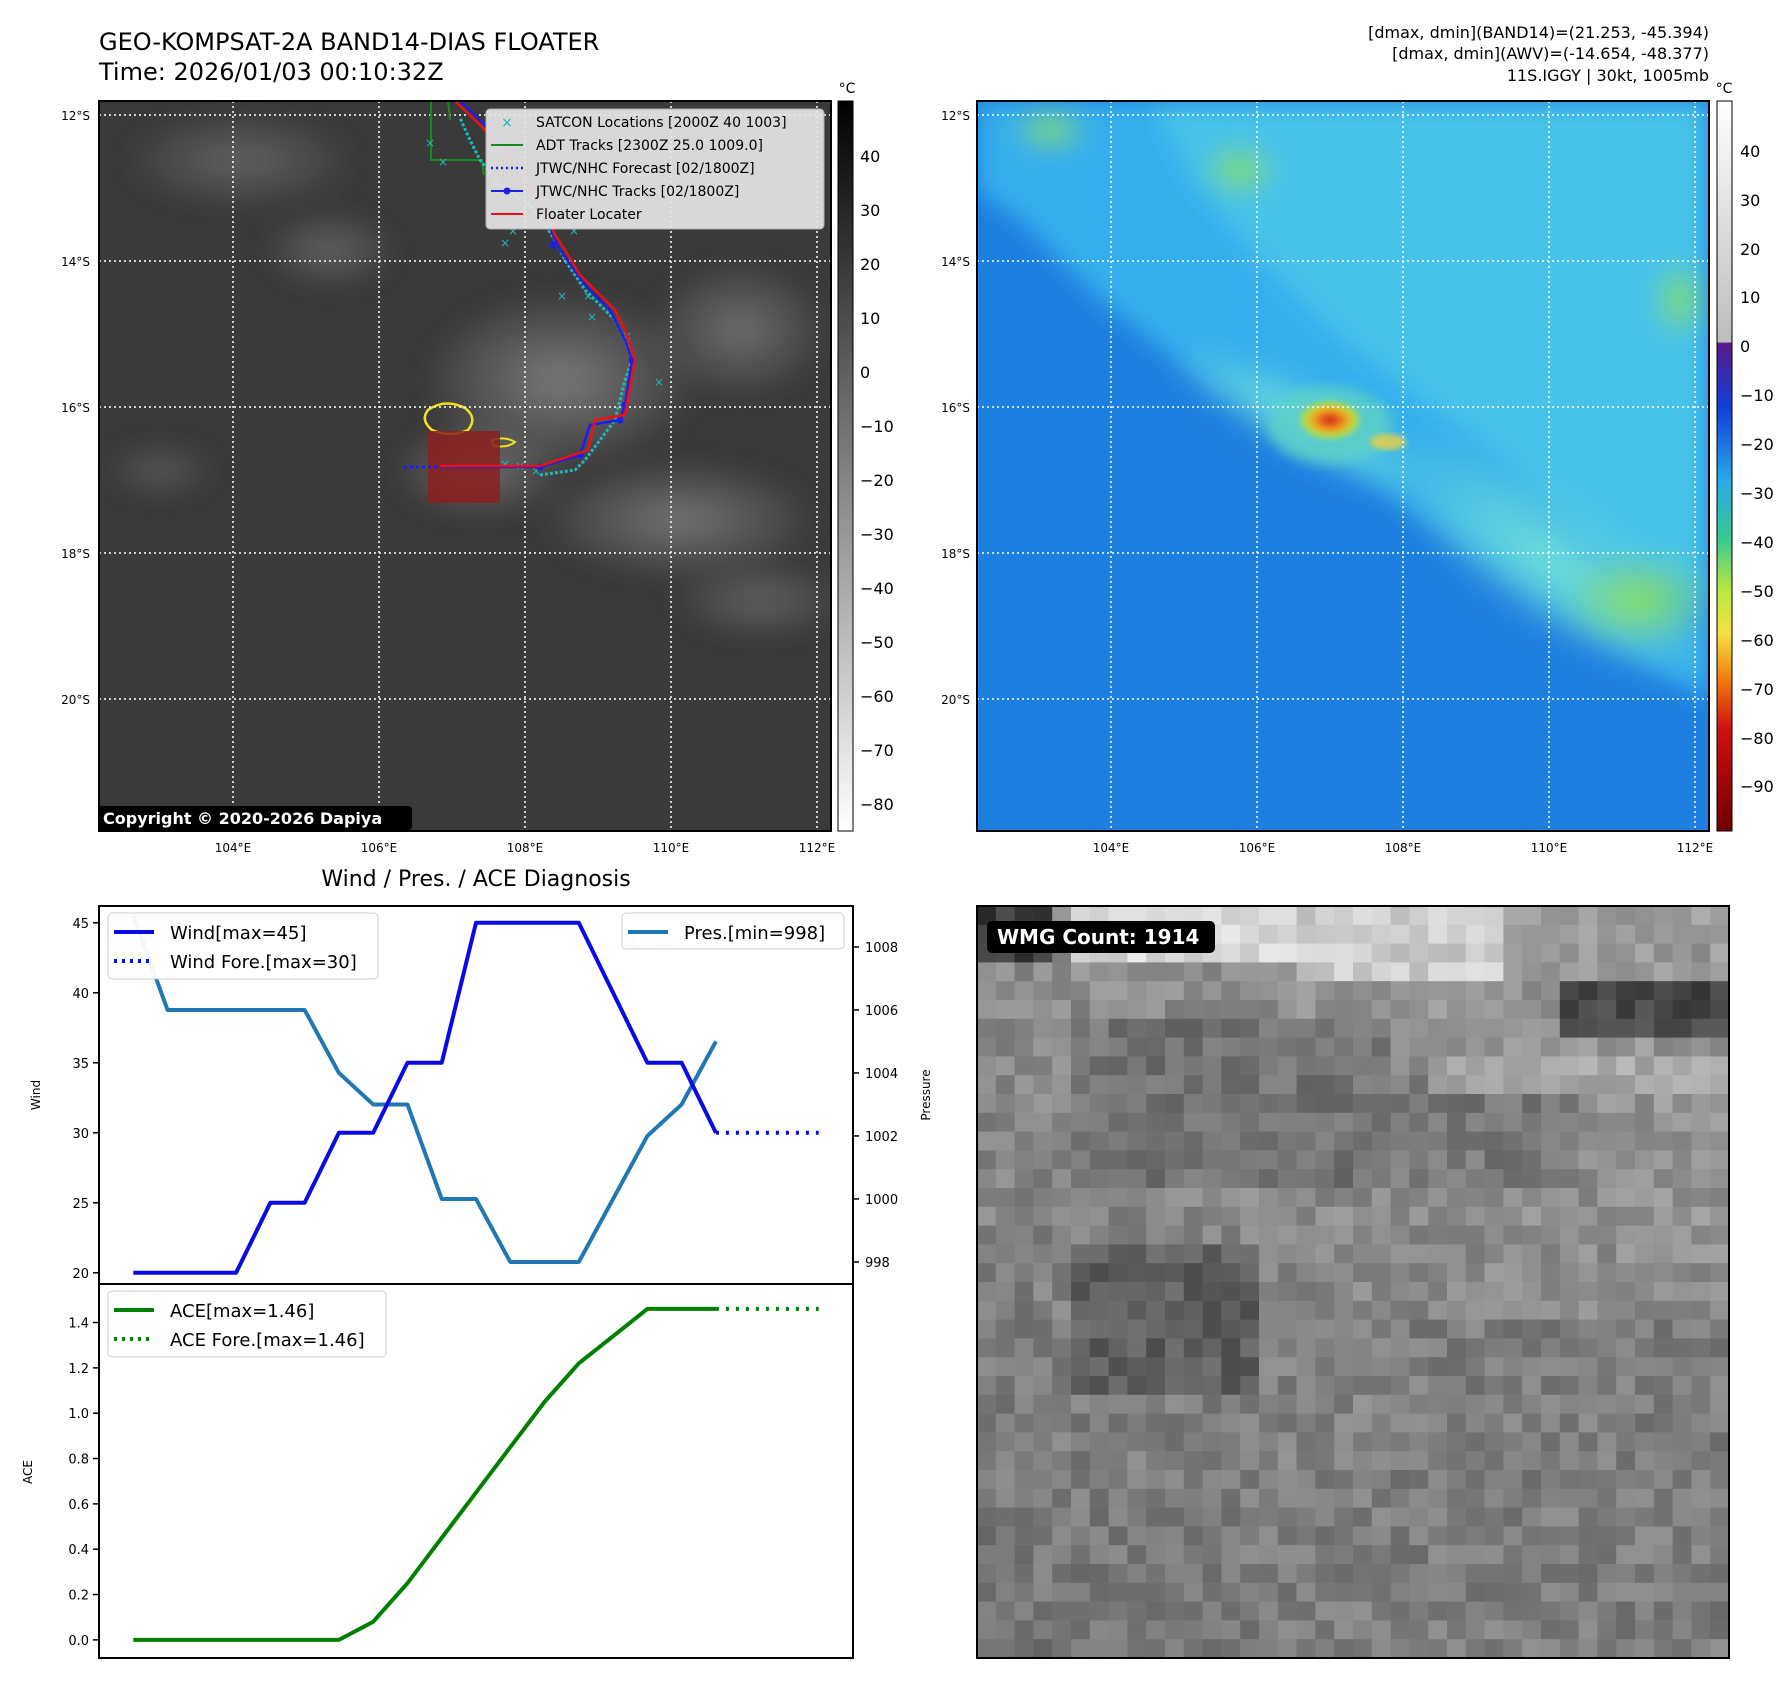 This screenshot has width=1792, height=1690. I want to click on y-tick-label: 20, so click(80, 1274).